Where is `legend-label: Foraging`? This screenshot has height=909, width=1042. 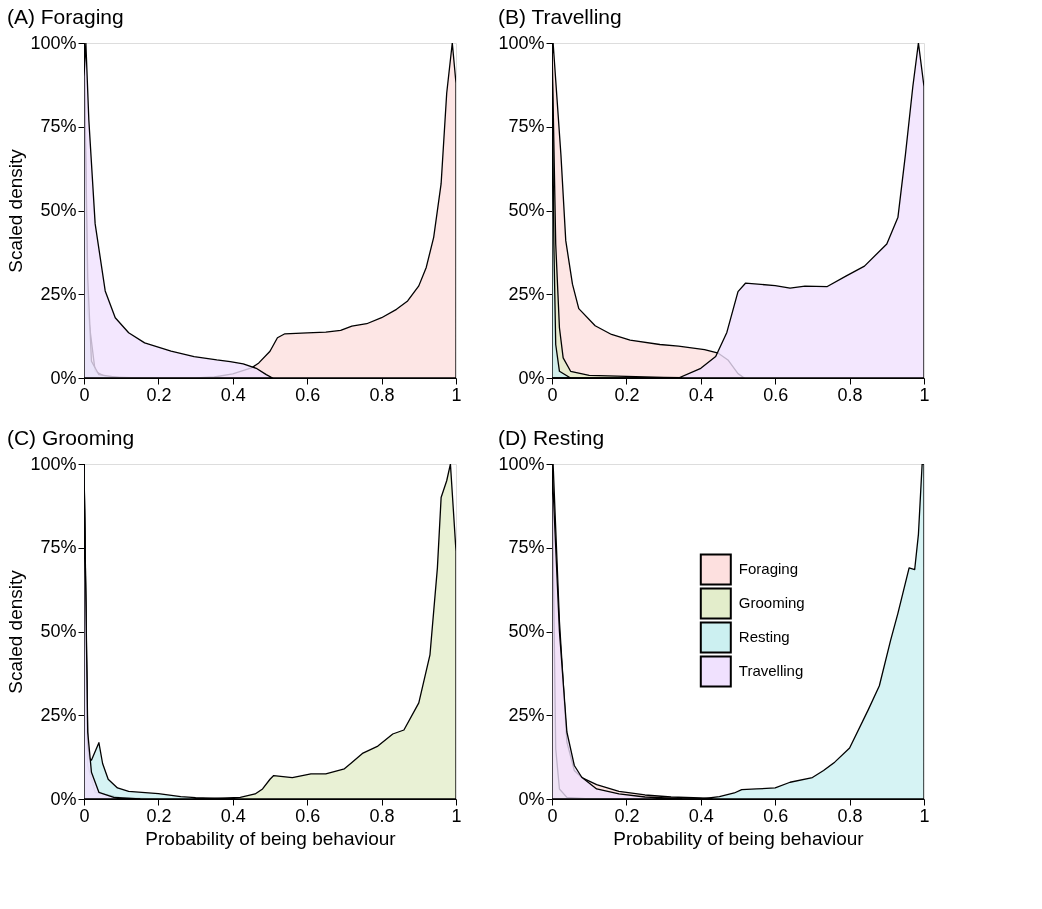 legend-label: Foraging is located at coordinates (768, 569).